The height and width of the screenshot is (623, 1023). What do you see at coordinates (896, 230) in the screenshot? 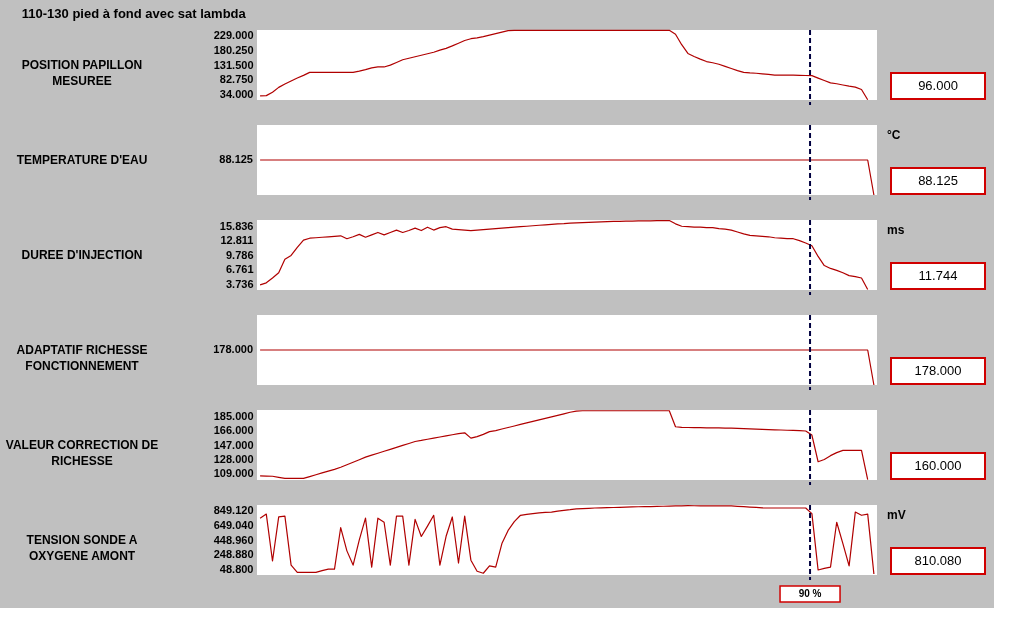
I see `y2-axis-title: ms` at bounding box center [896, 230].